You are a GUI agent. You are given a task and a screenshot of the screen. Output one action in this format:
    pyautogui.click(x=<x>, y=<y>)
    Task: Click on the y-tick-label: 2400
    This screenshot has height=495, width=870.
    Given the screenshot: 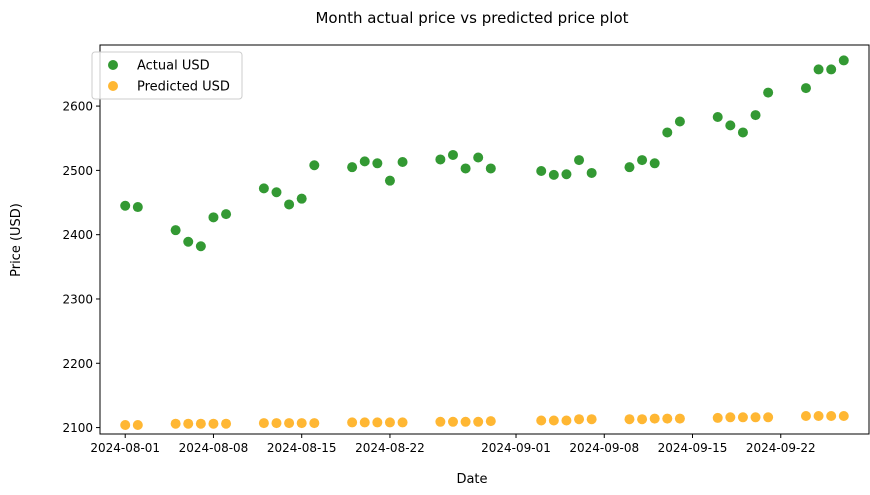 What is the action you would take?
    pyautogui.click(x=77, y=235)
    